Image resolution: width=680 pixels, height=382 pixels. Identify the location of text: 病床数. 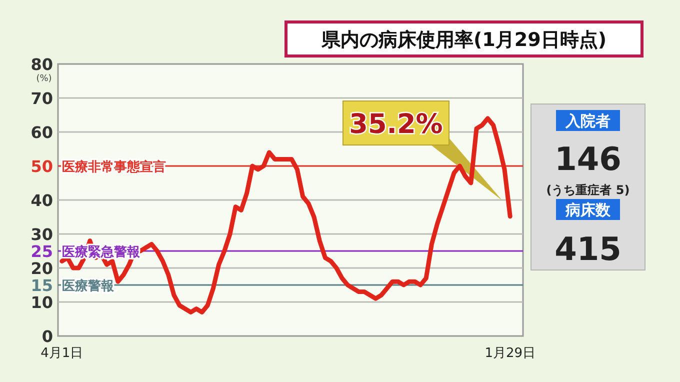
(588, 210).